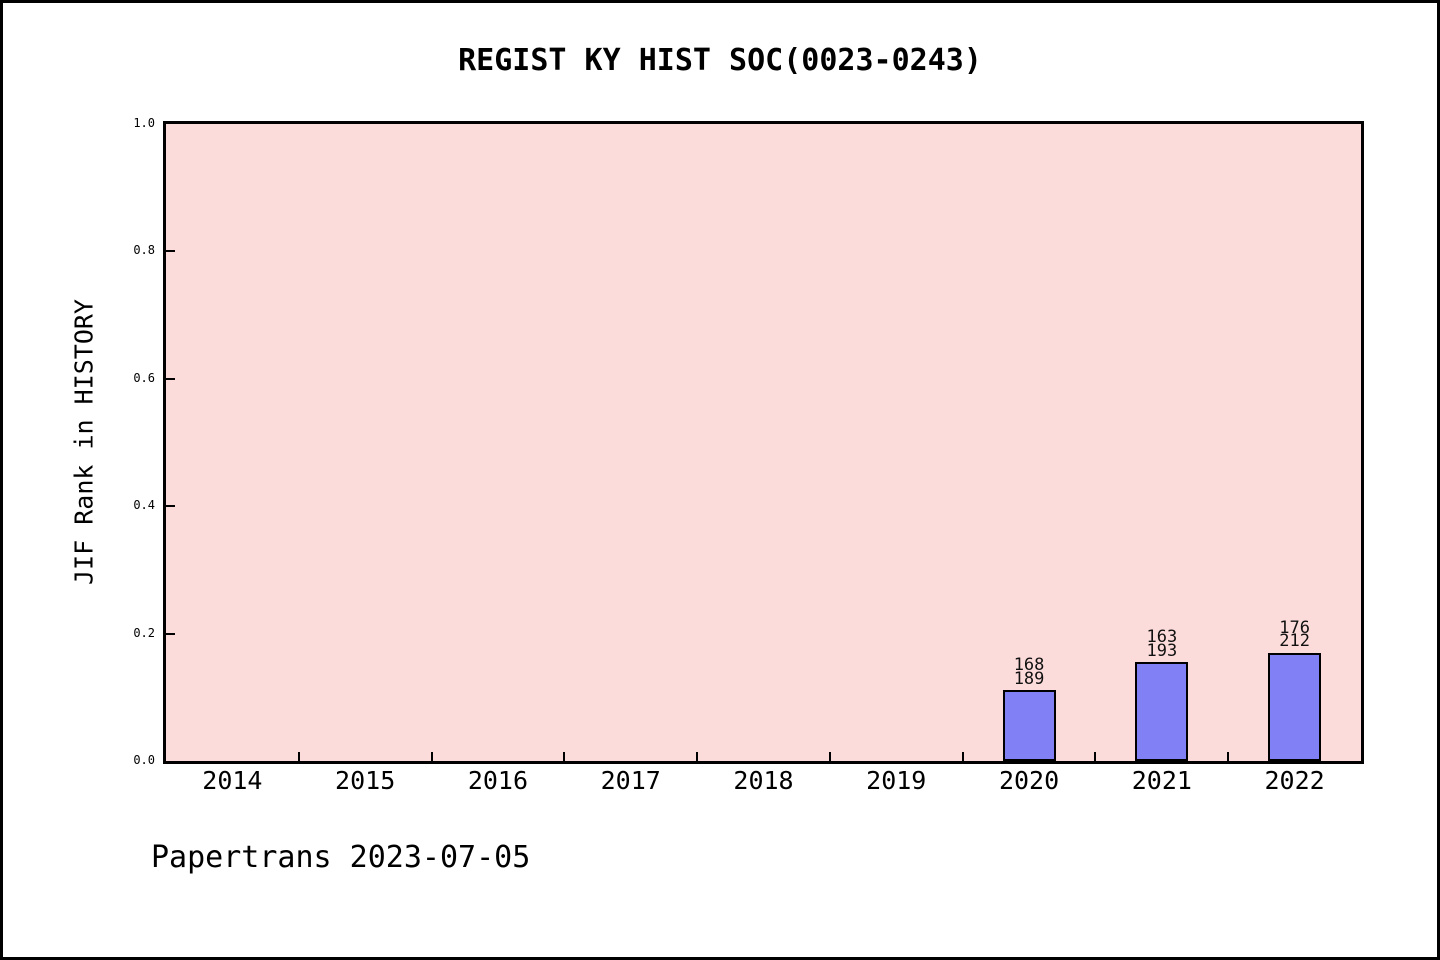 The image size is (1440, 960). I want to click on bar-2021, so click(1162, 711).